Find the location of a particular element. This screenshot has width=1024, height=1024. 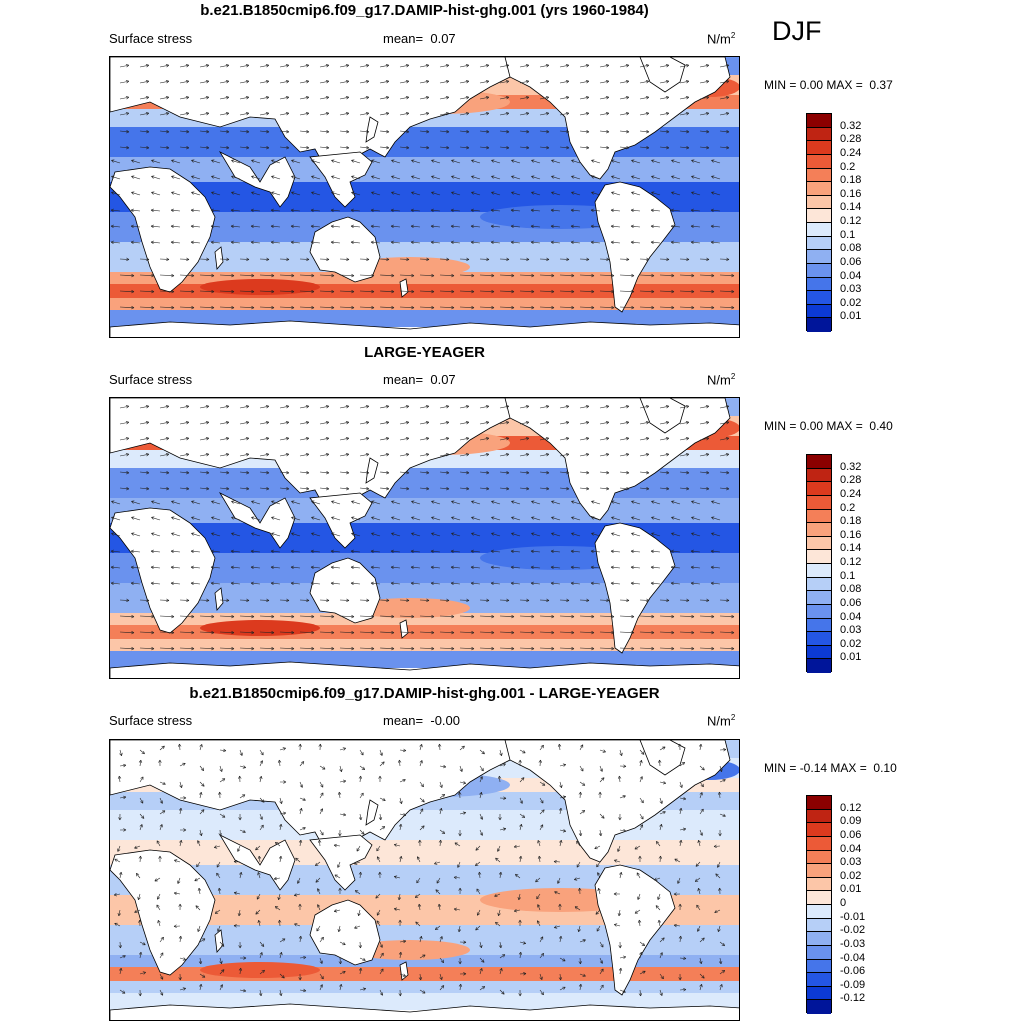

colorbar-tick-label: 0.08 is located at coordinates (851, 248).